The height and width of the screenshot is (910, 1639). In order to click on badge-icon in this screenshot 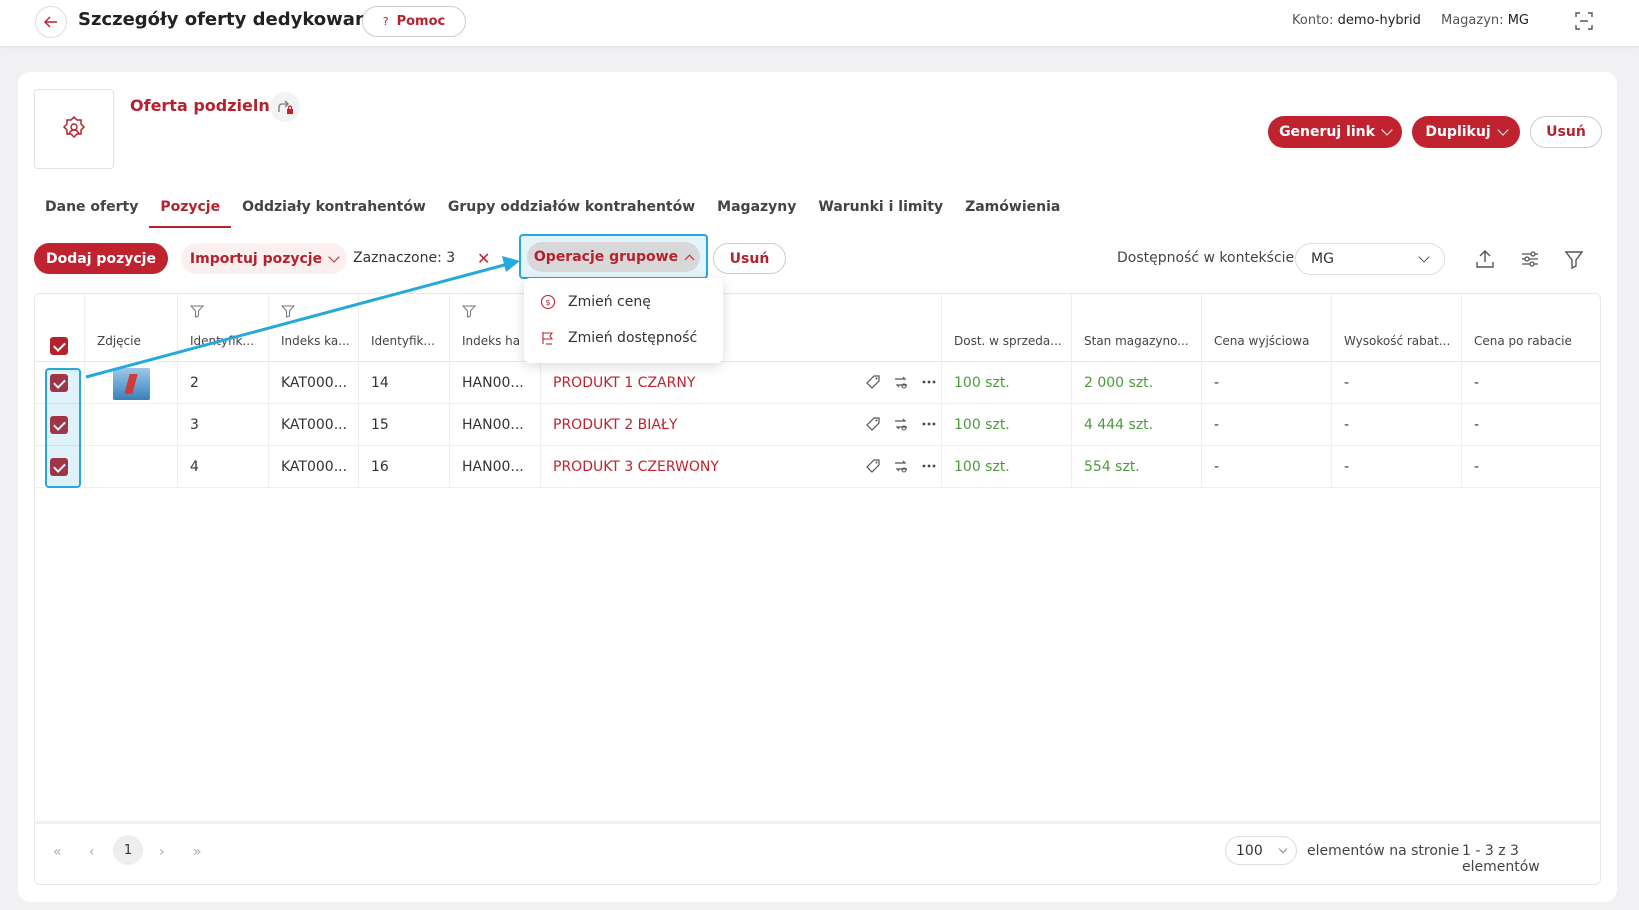, I will do `click(74, 127)`.